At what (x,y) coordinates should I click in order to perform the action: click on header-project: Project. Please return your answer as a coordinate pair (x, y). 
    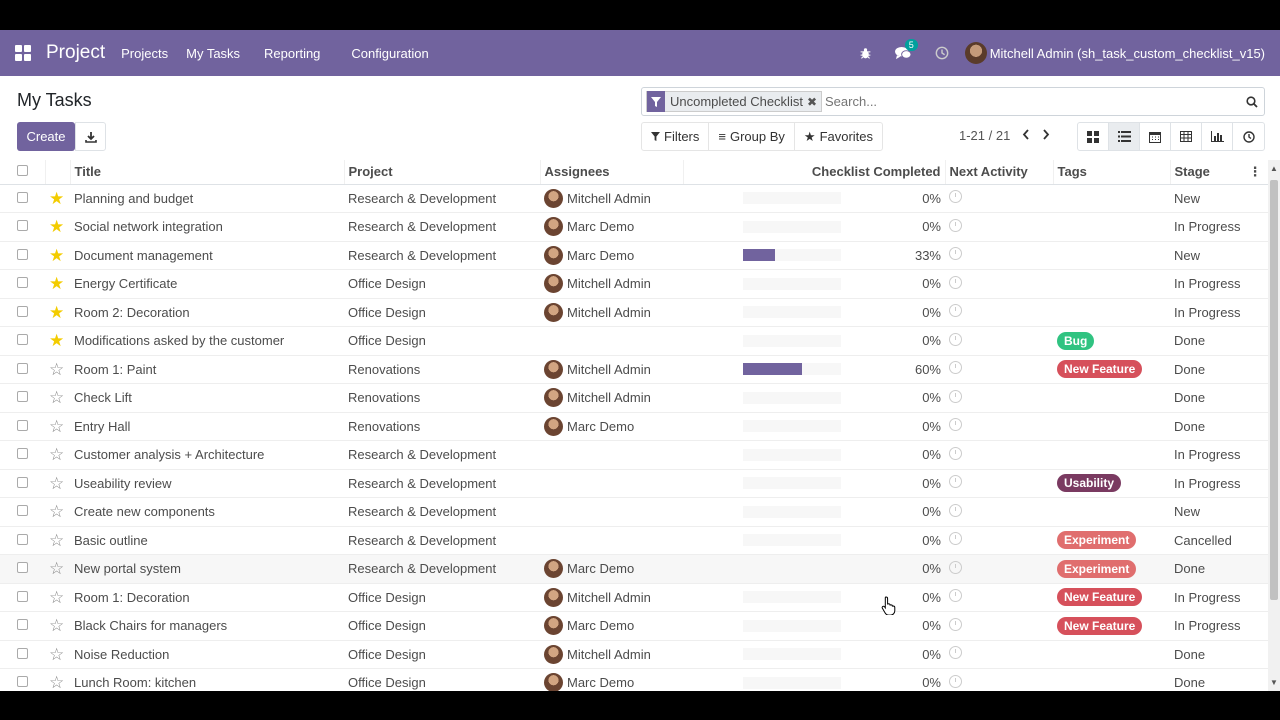
    Looking at the image, I should click on (442, 172).